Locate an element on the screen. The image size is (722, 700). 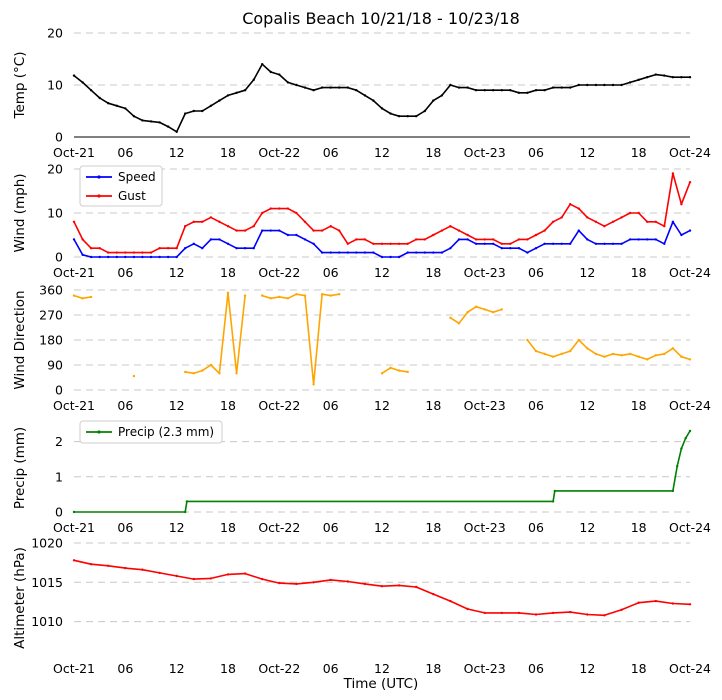
altimeter-xtick-label: 12 is located at coordinates (587, 668).